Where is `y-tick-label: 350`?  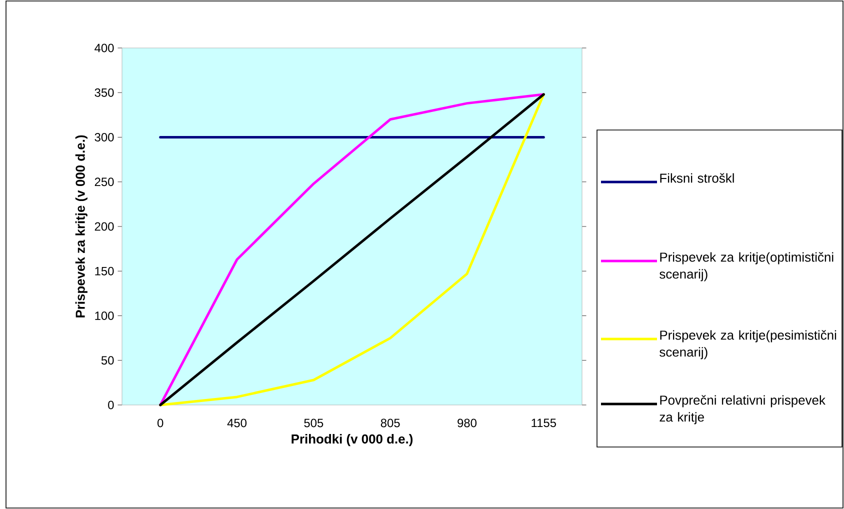 y-tick-label: 350 is located at coordinates (104, 92).